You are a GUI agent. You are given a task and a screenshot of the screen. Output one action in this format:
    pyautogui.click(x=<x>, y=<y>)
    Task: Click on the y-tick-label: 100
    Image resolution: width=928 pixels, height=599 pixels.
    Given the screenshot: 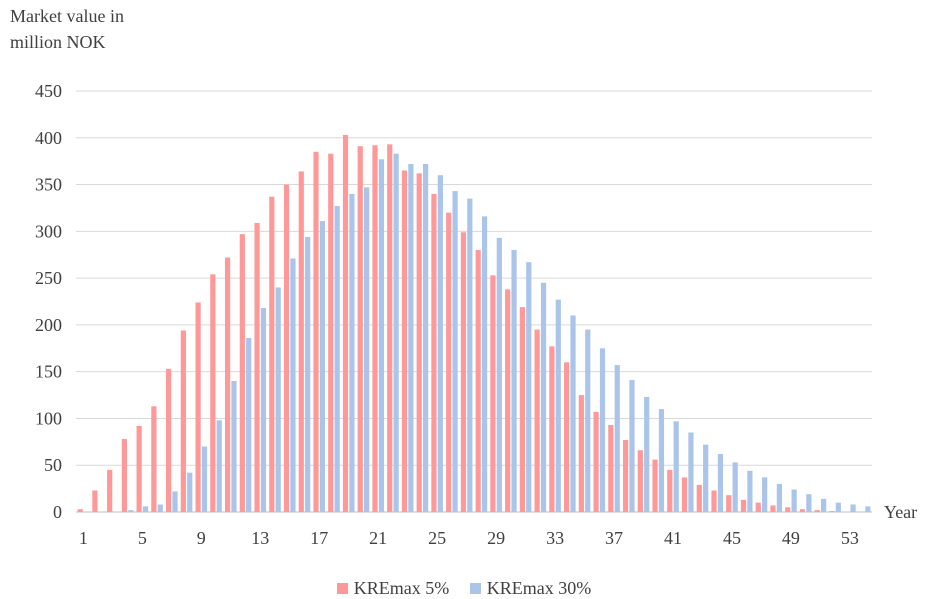 What is the action you would take?
    pyautogui.click(x=48, y=418)
    